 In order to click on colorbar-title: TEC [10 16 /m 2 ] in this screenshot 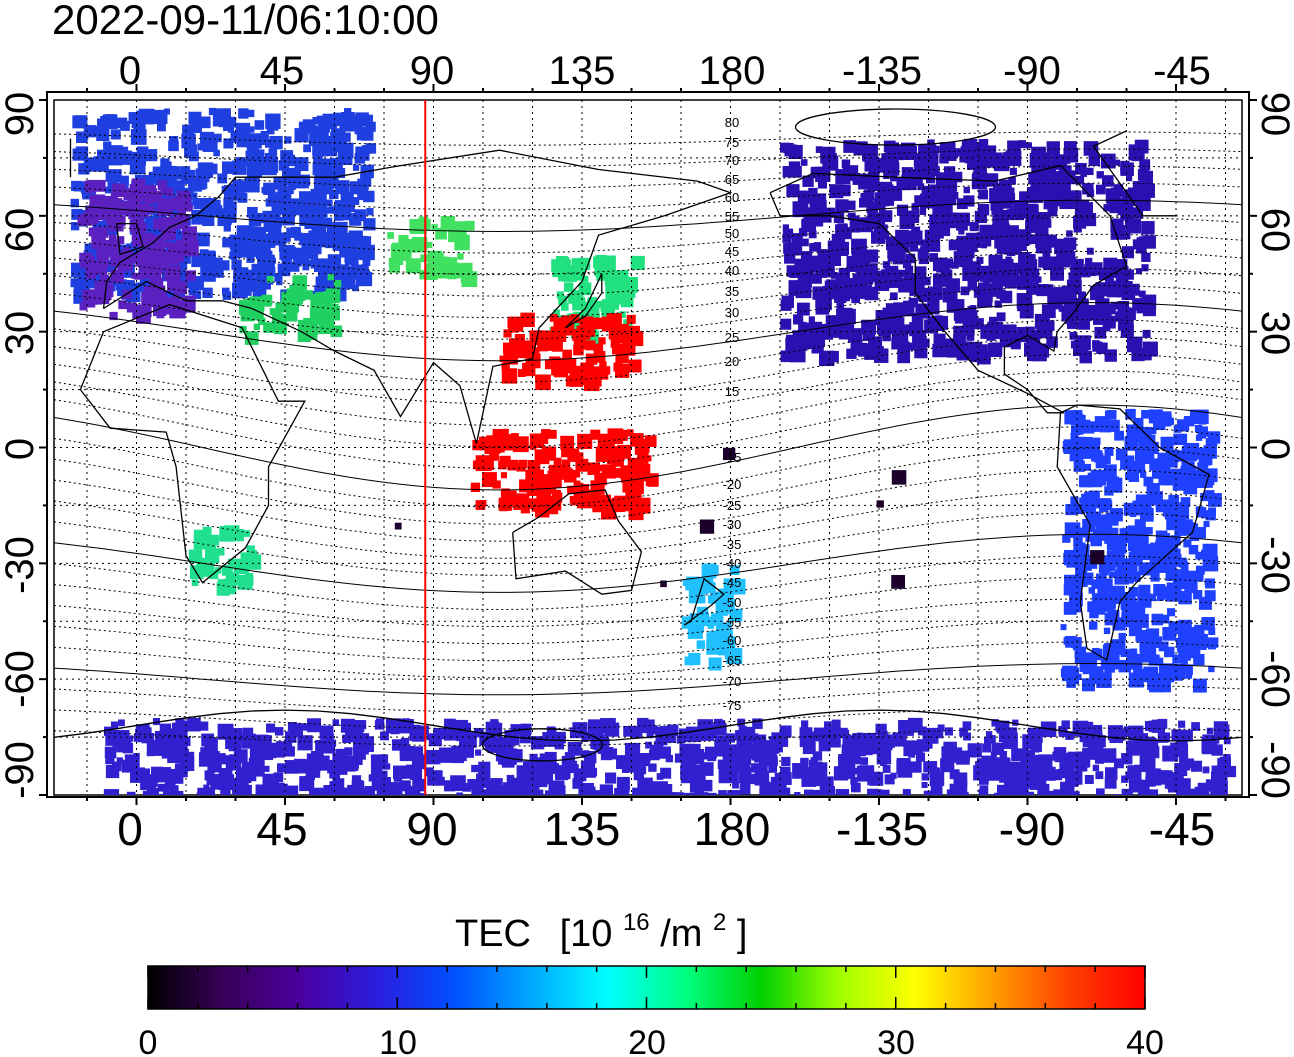, I will do `click(601, 926)`.